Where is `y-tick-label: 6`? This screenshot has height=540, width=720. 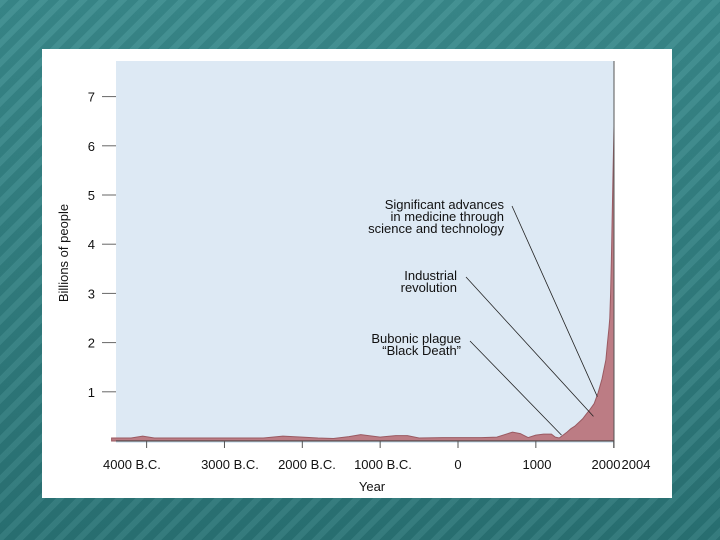
y-tick-label: 6 is located at coordinates (91, 146).